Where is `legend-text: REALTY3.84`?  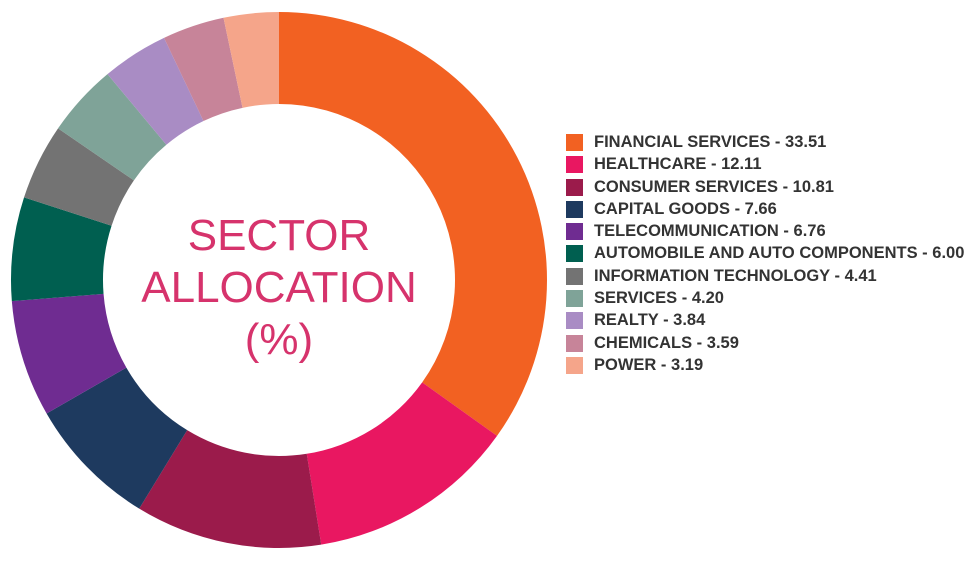
legend-text: REALTY3.84 is located at coordinates (782, 320).